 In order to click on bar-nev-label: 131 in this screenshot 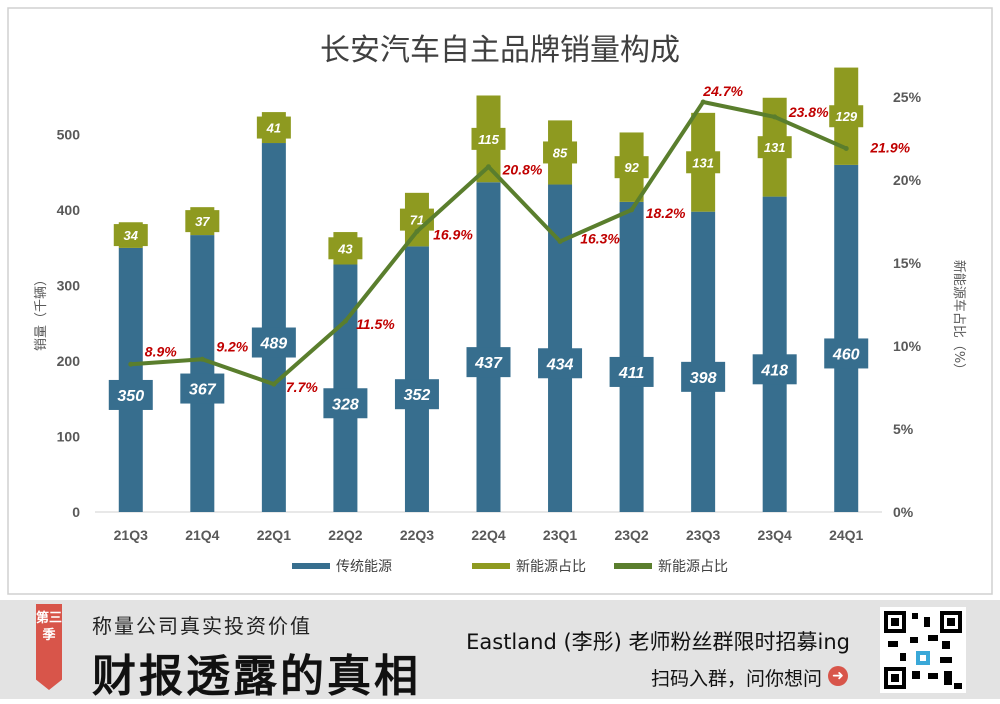, I will do `click(703, 162)`.